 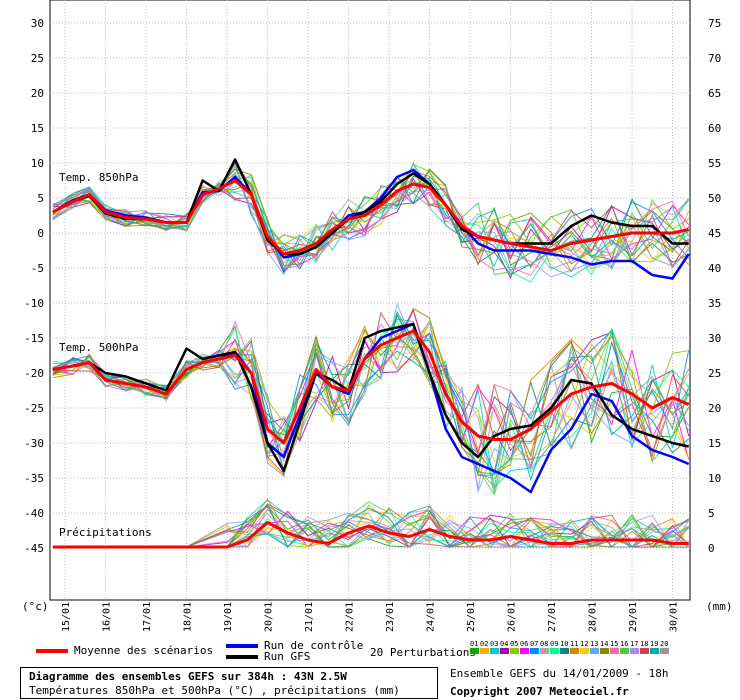 What do you see at coordinates (350, 617) in the screenshot?
I see `x-tick-label: 22/01` at bounding box center [350, 617].